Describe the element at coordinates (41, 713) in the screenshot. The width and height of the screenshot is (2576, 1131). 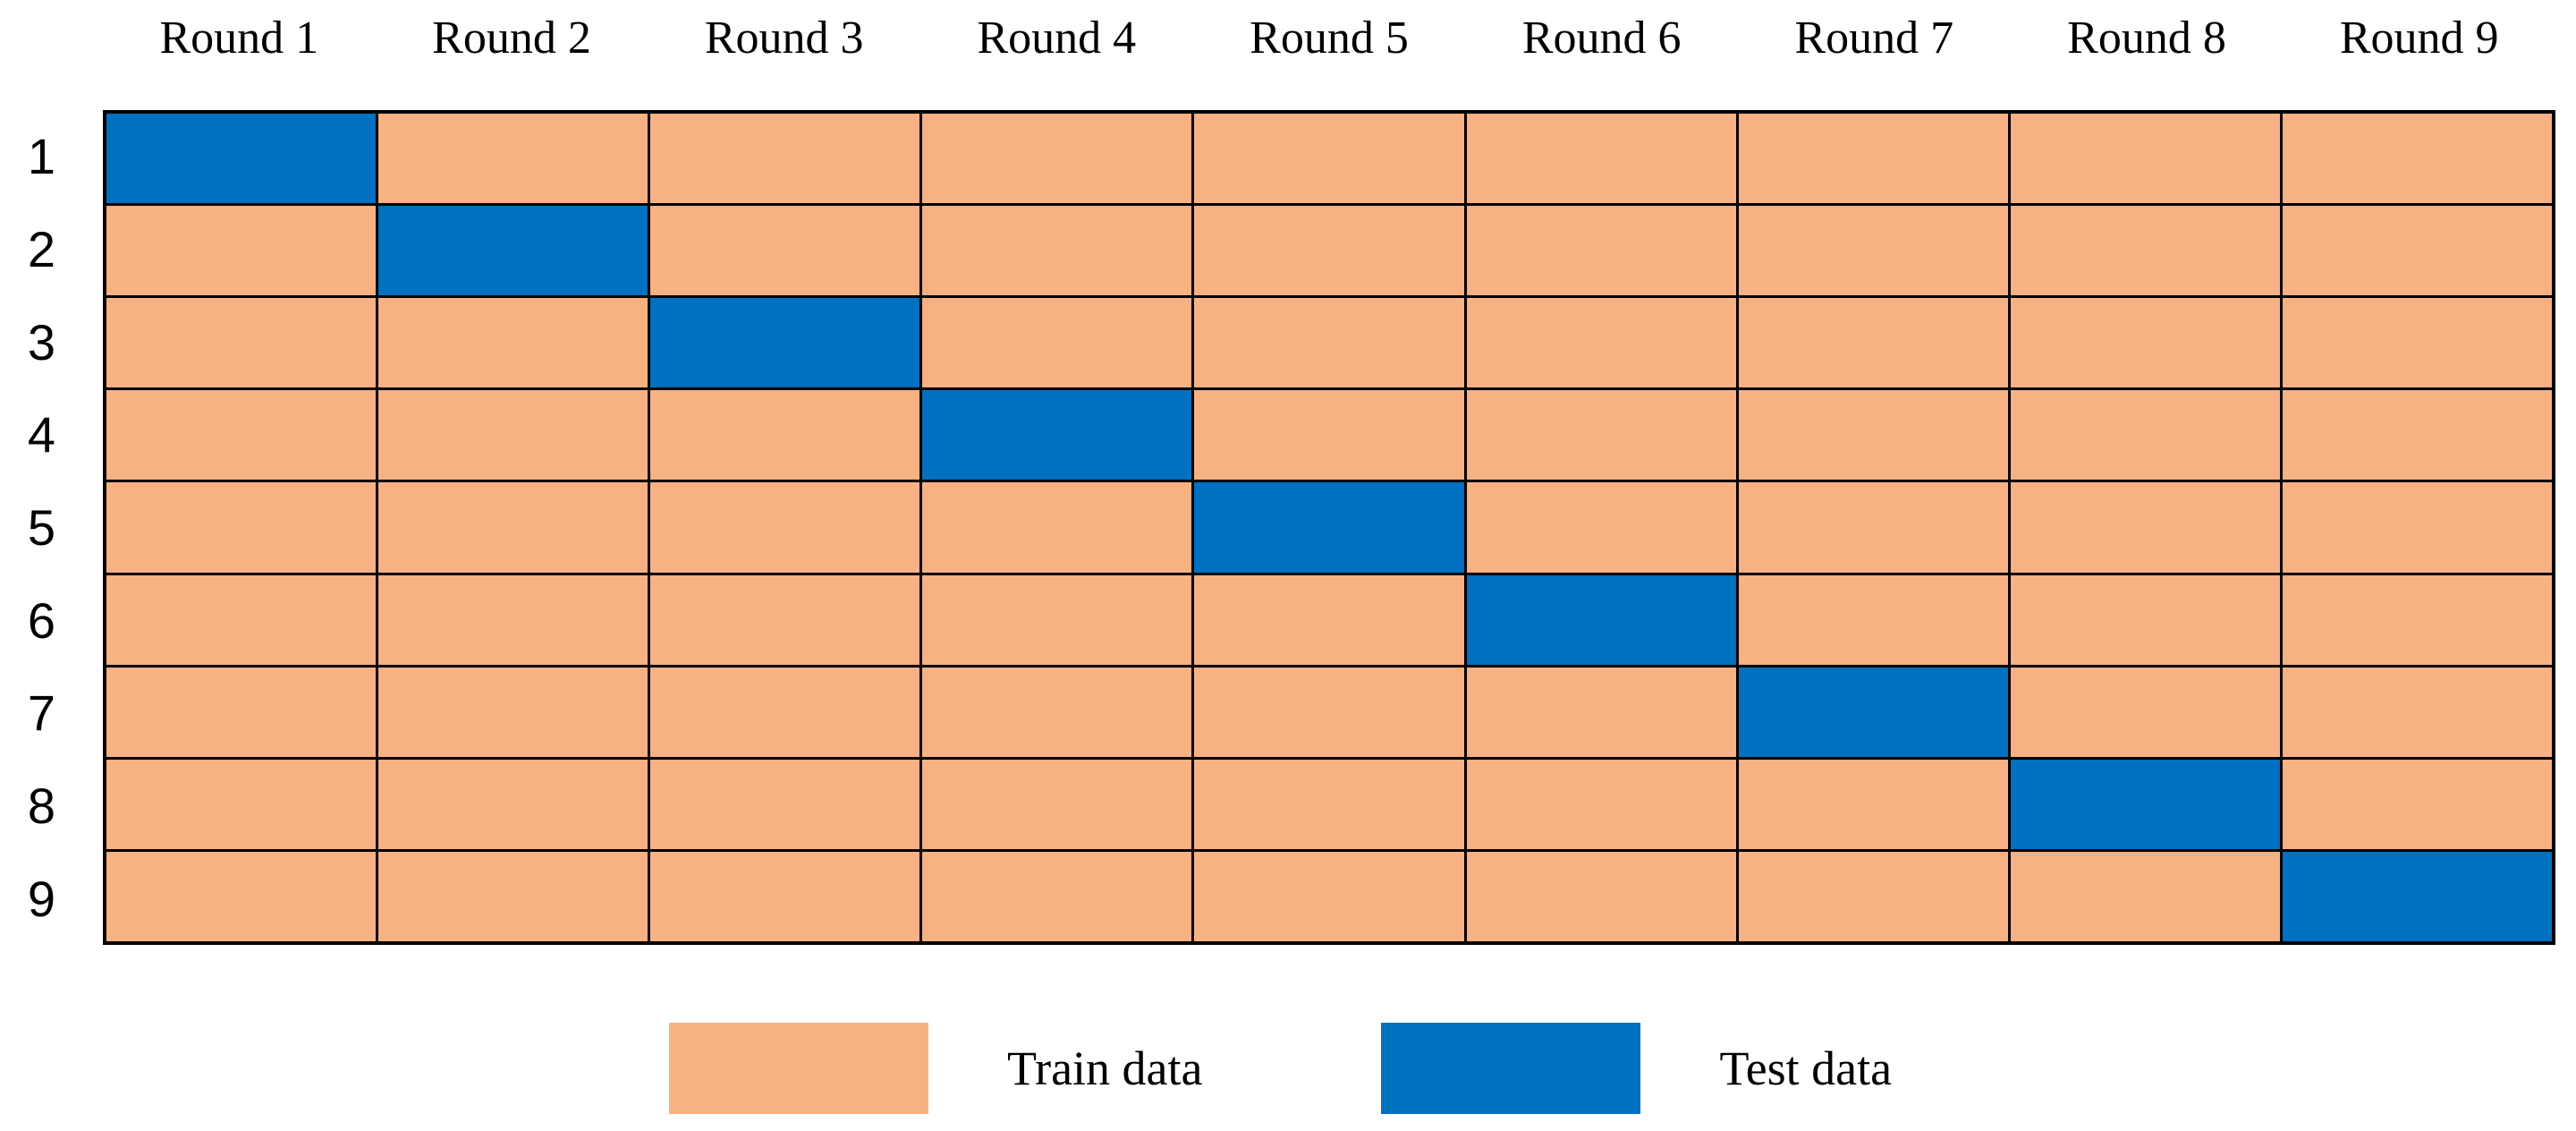
I see `row-label-7: 7` at that location.